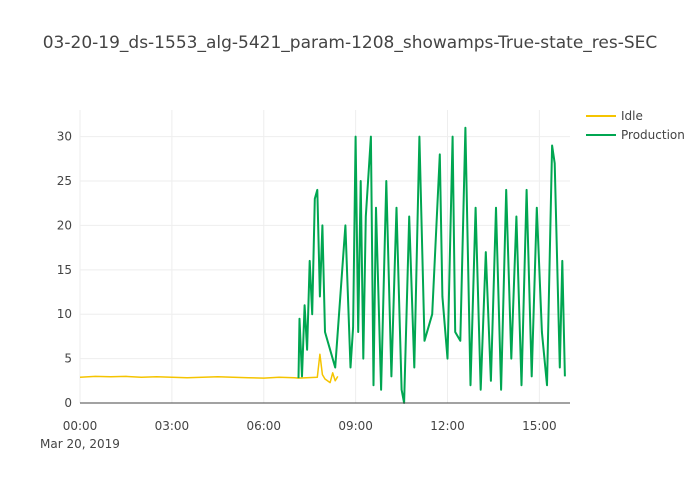 Image resolution: width=700 pixels, height=500 pixels. Describe the element at coordinates (68, 359) in the screenshot. I see `y-tick-label: 5` at that location.